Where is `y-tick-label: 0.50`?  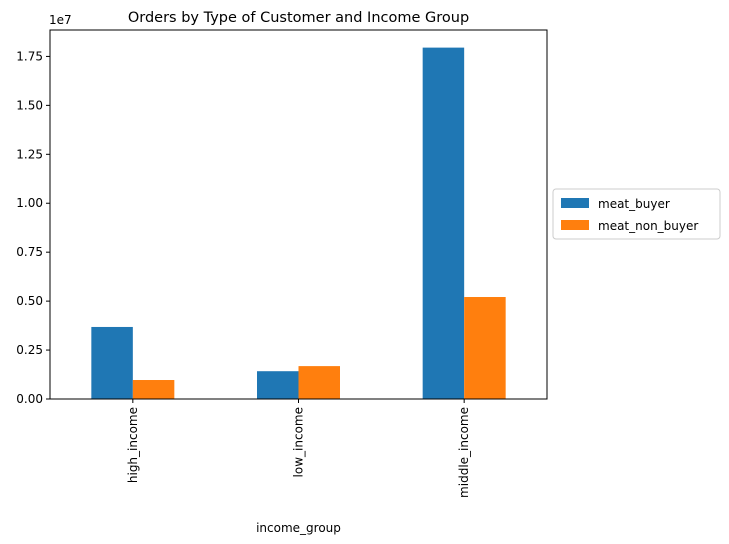 y-tick-label: 0.50 is located at coordinates (29, 301).